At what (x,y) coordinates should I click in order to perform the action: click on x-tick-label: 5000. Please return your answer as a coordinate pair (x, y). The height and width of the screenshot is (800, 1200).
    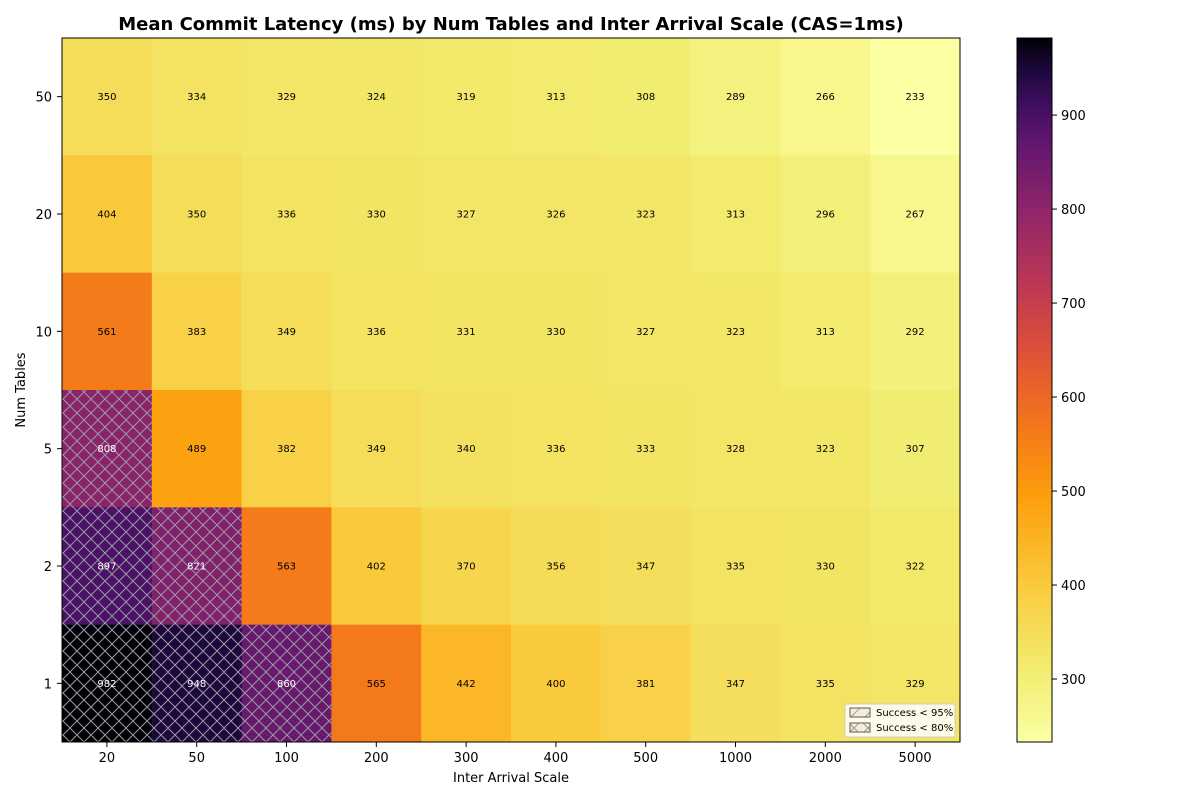
    Looking at the image, I should click on (915, 758).